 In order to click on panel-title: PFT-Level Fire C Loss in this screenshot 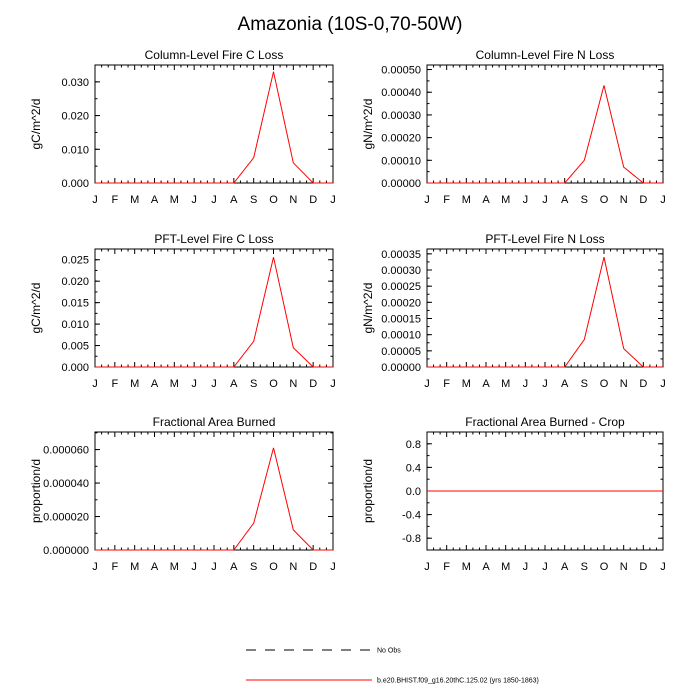, I will do `click(213, 239)`.